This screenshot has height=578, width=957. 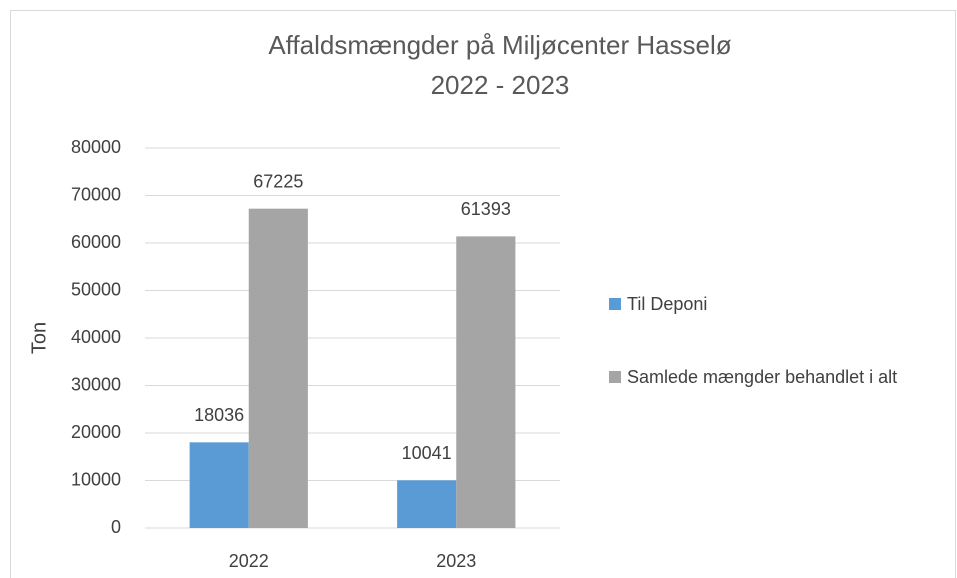 What do you see at coordinates (96, 432) in the screenshot?
I see `y-tick-label: 20000` at bounding box center [96, 432].